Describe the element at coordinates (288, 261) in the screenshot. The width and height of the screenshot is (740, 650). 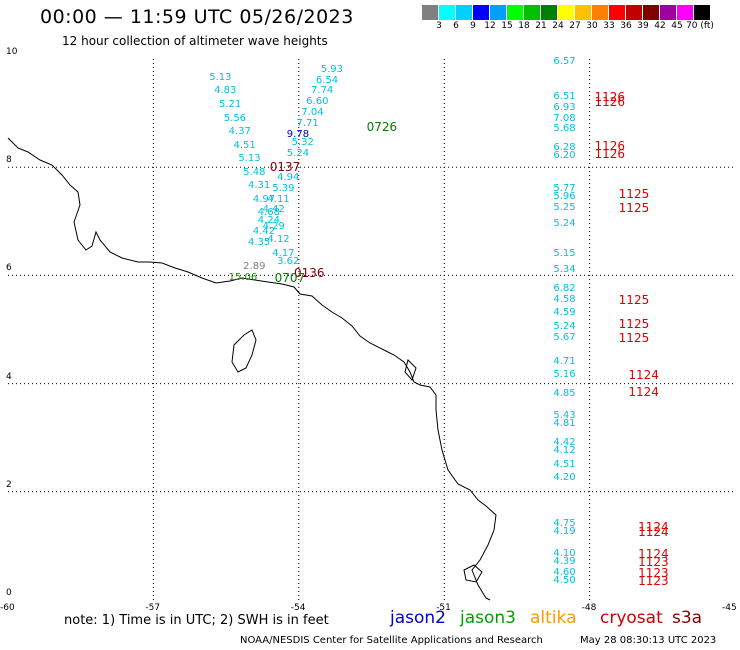
I see `wave-height-value: 3.62` at that location.